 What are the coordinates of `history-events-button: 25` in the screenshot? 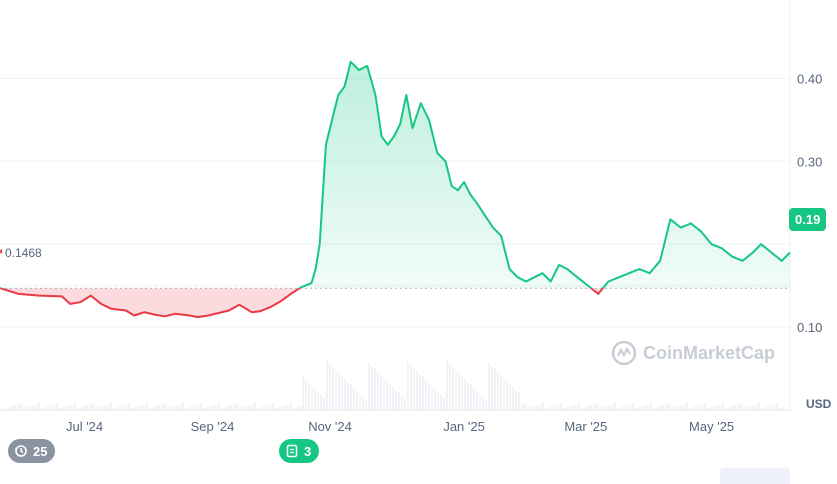 It's located at (32, 451).